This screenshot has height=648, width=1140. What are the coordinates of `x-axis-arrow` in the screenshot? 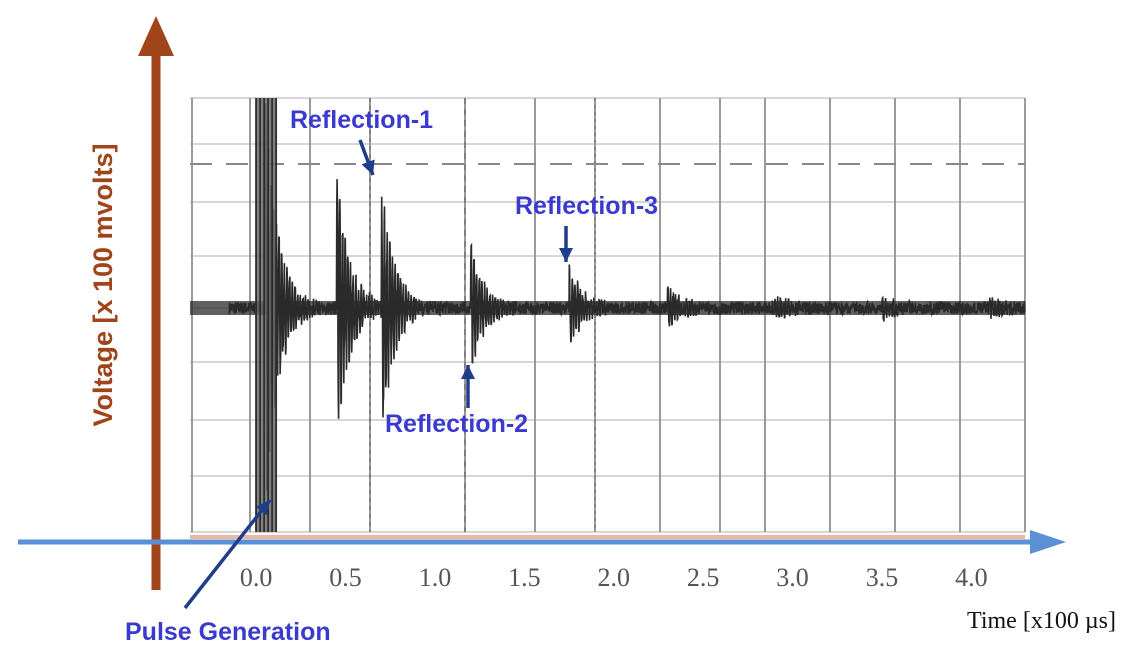 It's located at (542, 542).